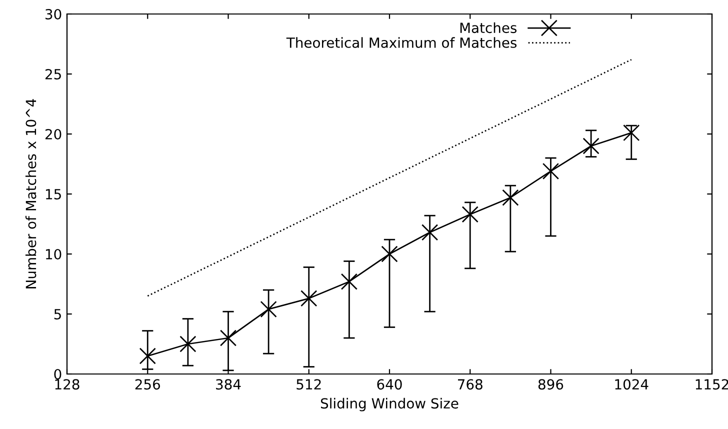 The height and width of the screenshot is (429, 728). What do you see at coordinates (631, 384) in the screenshot?
I see `x-tick-label: 1024` at bounding box center [631, 384].